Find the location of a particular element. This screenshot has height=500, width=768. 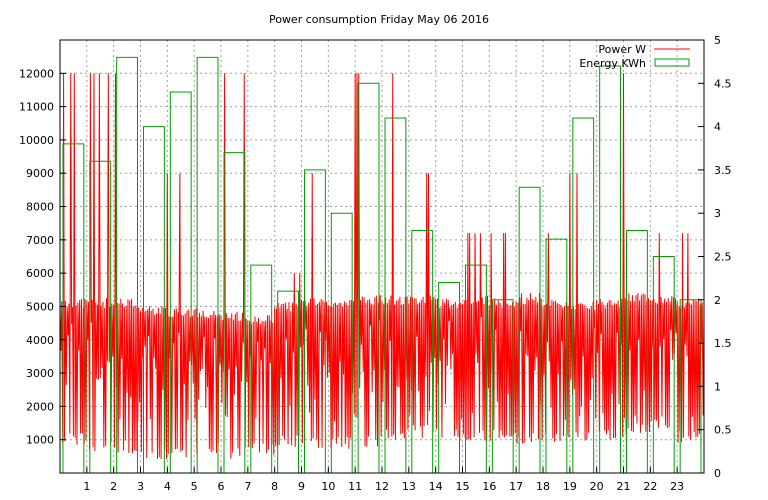

y-tick-label: 11000 is located at coordinates (36, 107).